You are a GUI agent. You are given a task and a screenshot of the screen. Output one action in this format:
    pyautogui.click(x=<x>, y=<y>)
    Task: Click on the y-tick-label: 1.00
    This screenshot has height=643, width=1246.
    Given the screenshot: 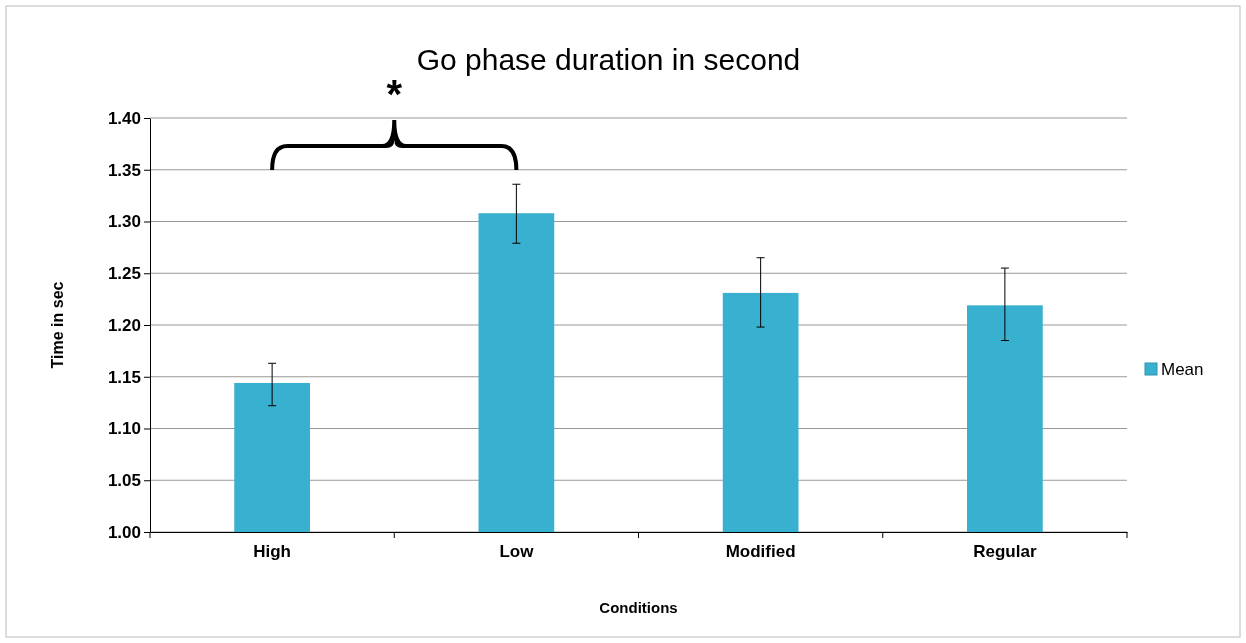 What is the action you would take?
    pyautogui.click(x=124, y=532)
    